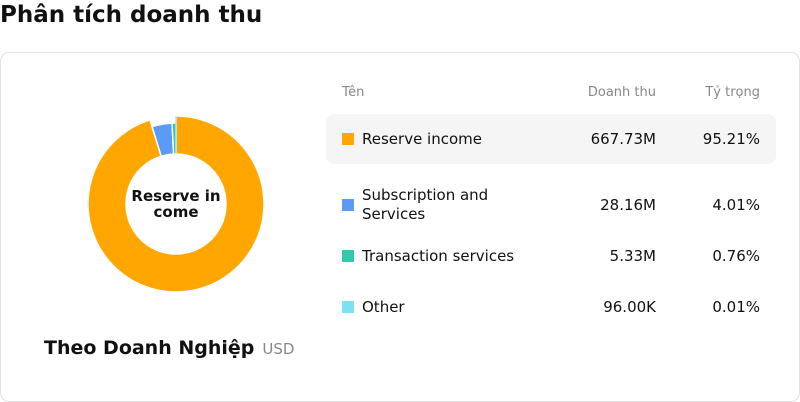  I want to click on row-name: Other, so click(383, 306).